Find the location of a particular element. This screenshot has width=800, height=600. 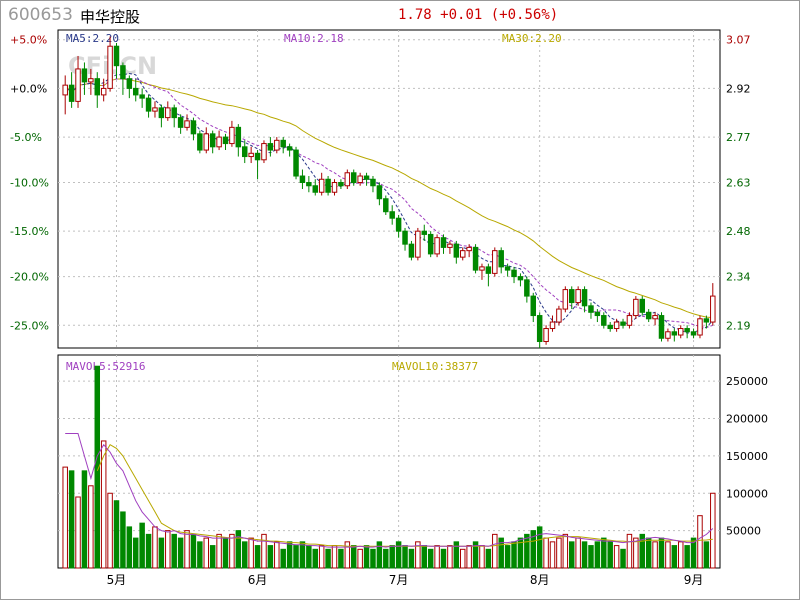

pct-tick-label: -5.0% is located at coordinates (26, 137).